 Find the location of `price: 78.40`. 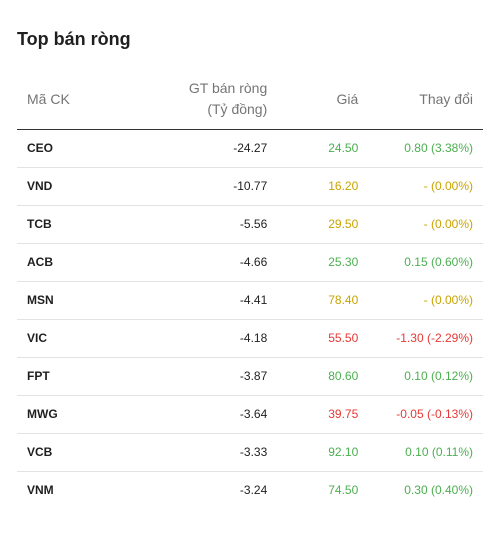

price: 78.40 is located at coordinates (343, 300).